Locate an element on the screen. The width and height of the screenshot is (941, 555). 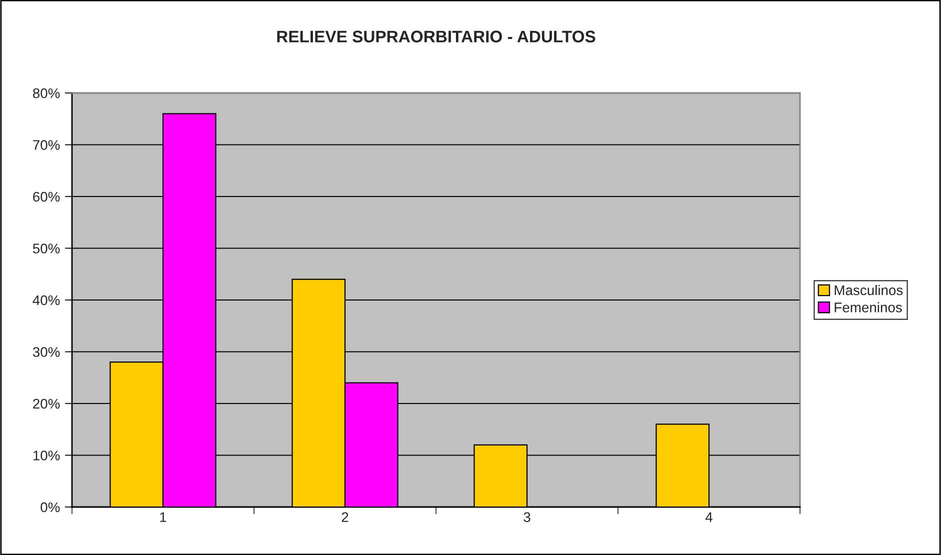
x-tick-label: 4 is located at coordinates (708, 517).